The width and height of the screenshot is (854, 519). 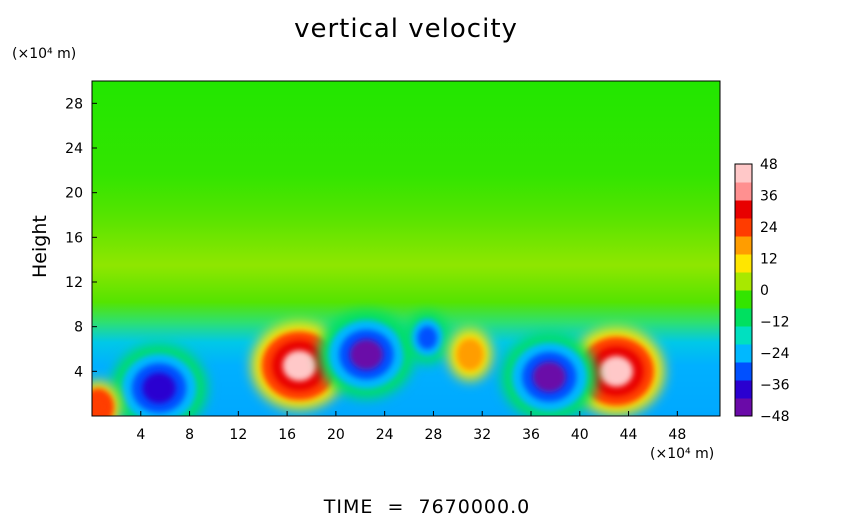 I want to click on x-tick-label: 44, so click(x=629, y=435).